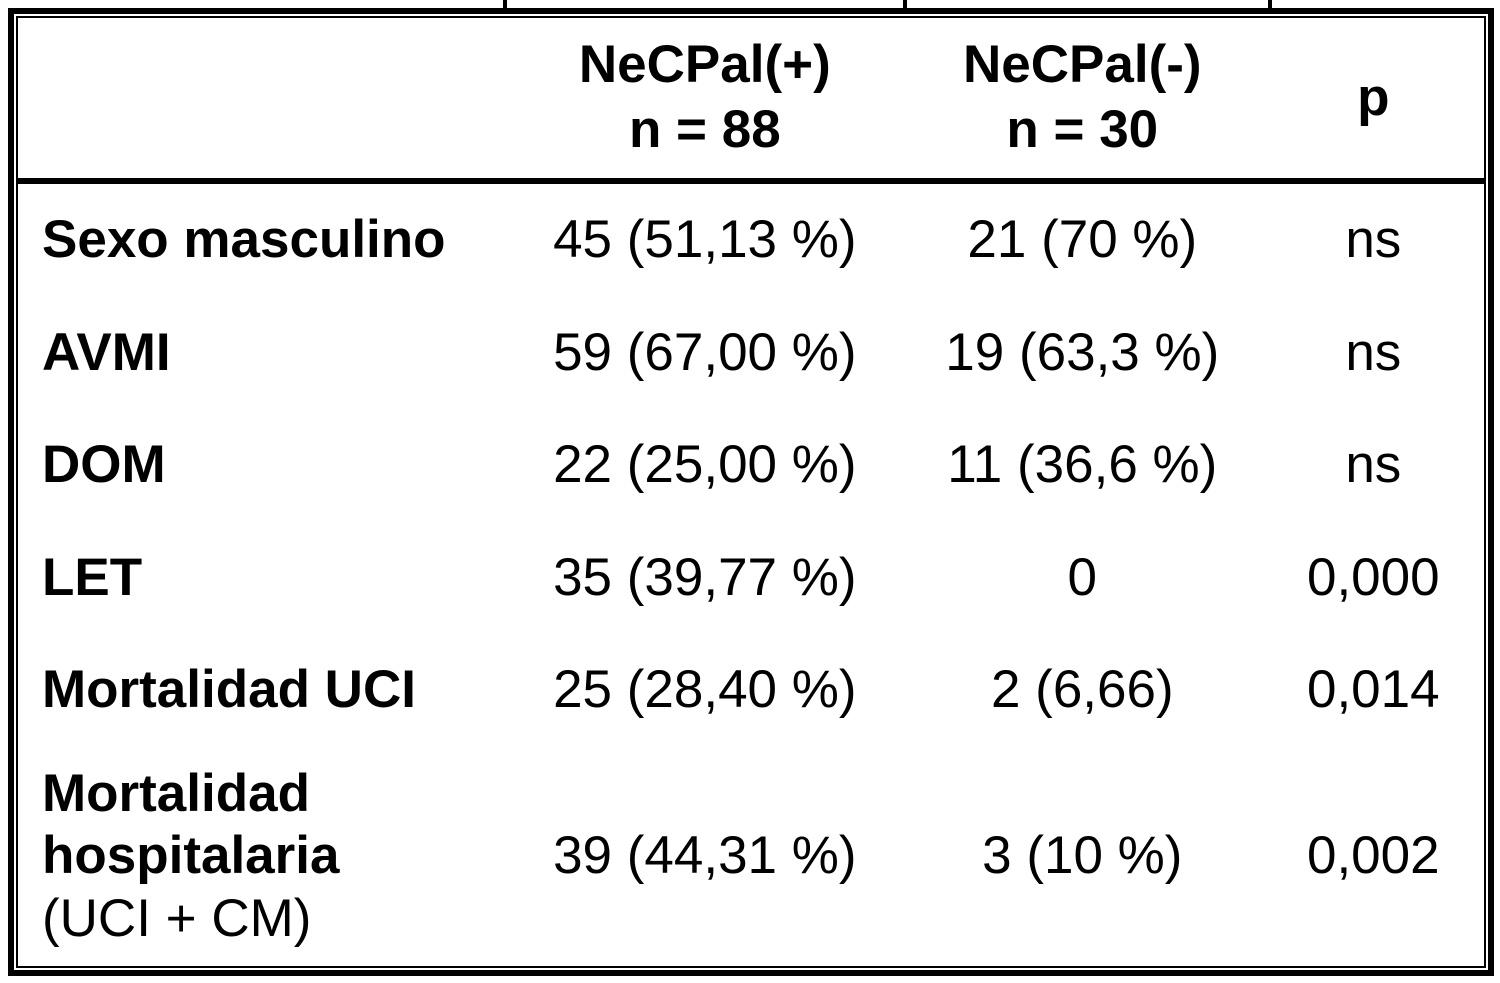  I want to click on row-label-cell: AVMI, so click(263, 353).